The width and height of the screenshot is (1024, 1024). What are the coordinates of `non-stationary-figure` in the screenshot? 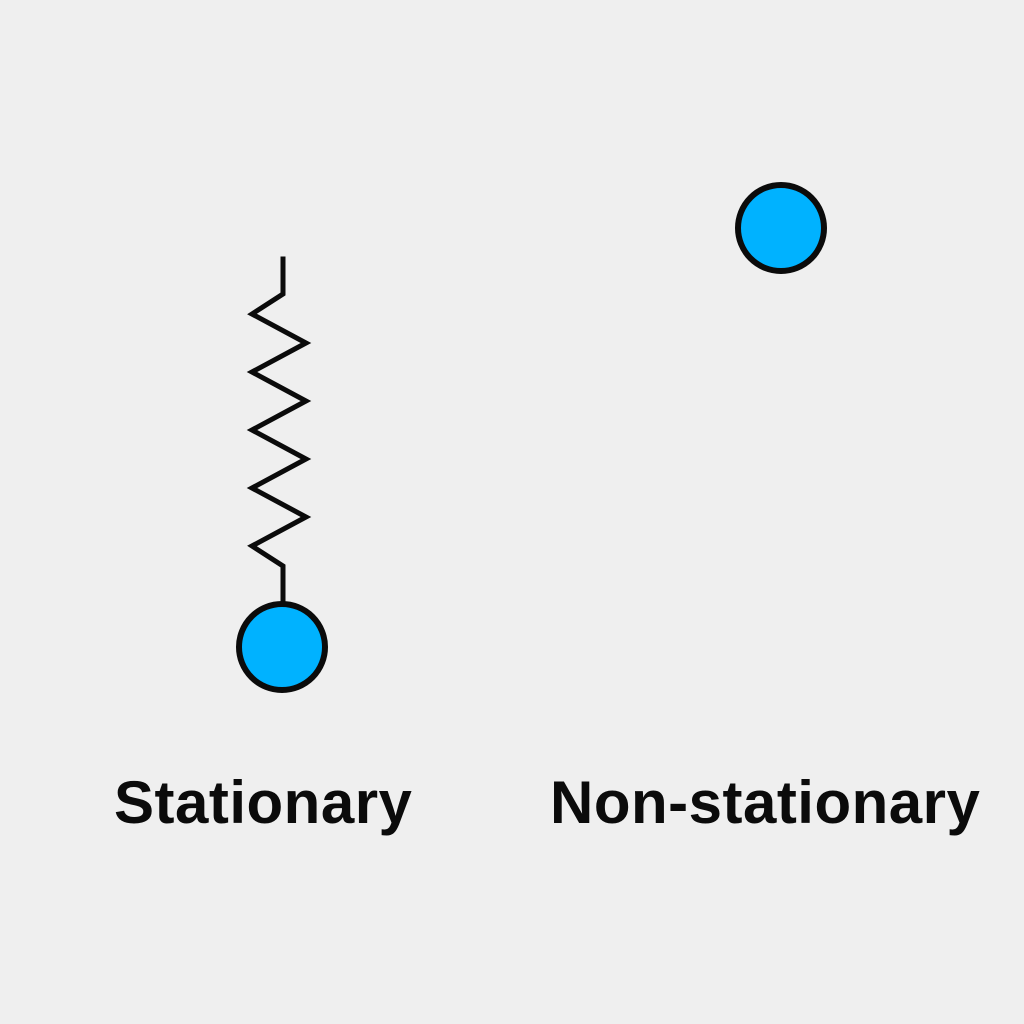 It's located at (781, 228).